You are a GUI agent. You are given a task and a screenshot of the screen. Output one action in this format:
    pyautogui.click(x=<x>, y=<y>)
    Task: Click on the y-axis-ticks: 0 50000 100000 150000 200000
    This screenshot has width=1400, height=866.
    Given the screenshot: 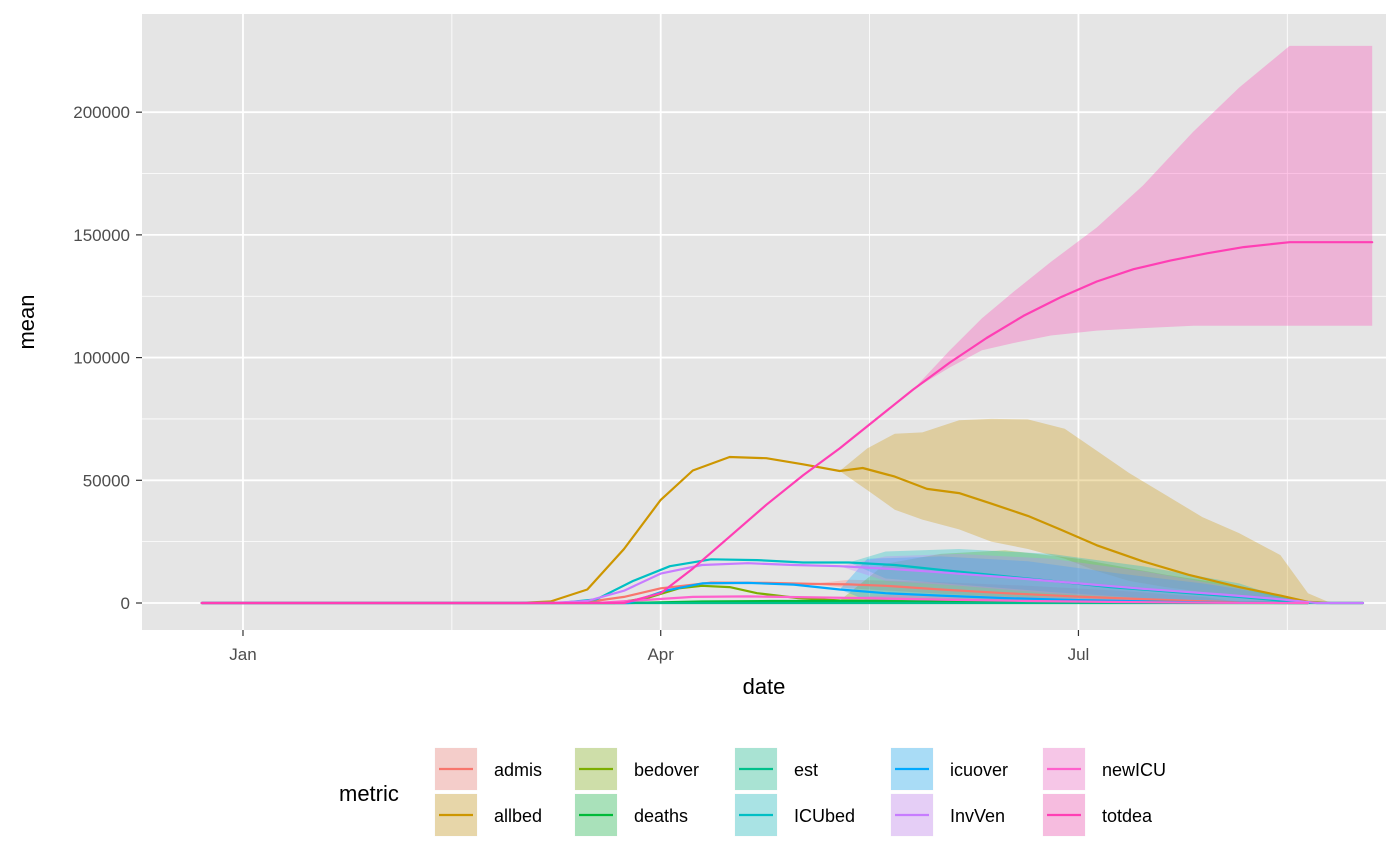 What is the action you would take?
    pyautogui.click(x=107, y=358)
    